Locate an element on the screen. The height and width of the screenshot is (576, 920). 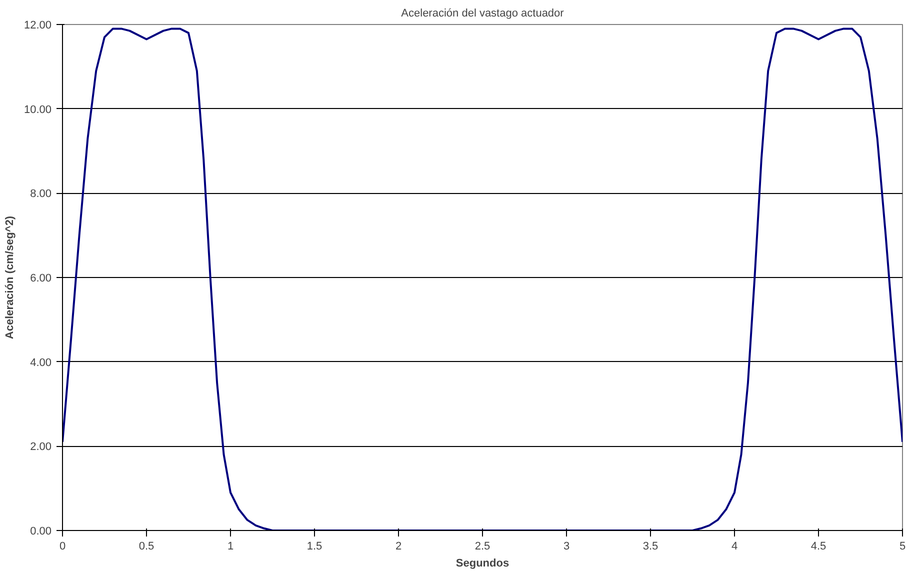
y-tick-label: 8.00 is located at coordinates (41, 194).